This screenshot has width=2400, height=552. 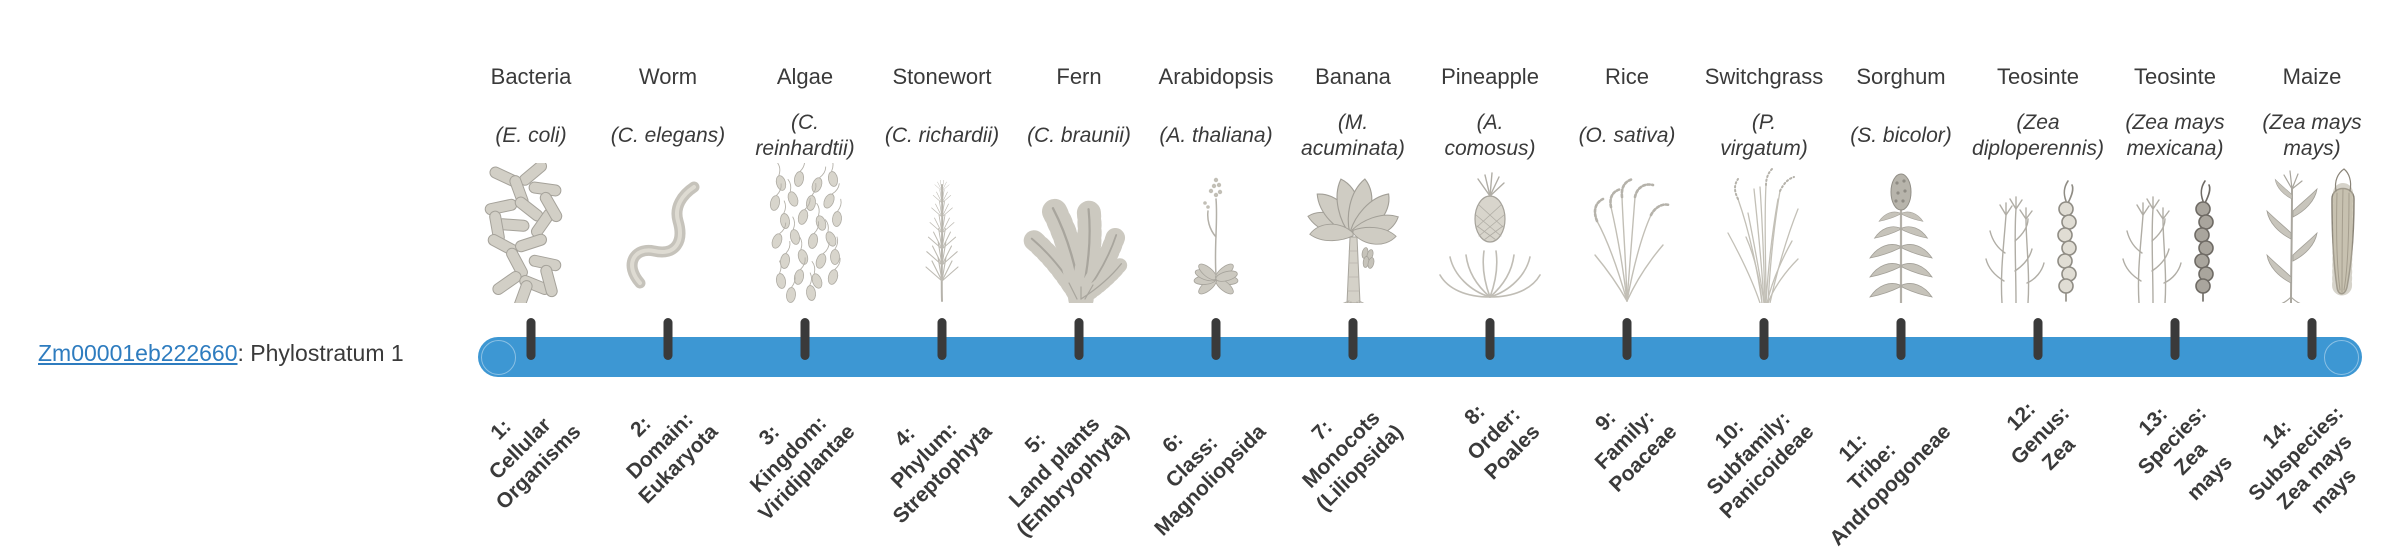 What do you see at coordinates (1636, 451) in the screenshot?
I see `stratum-label: 9: Family: Poaceae` at bounding box center [1636, 451].